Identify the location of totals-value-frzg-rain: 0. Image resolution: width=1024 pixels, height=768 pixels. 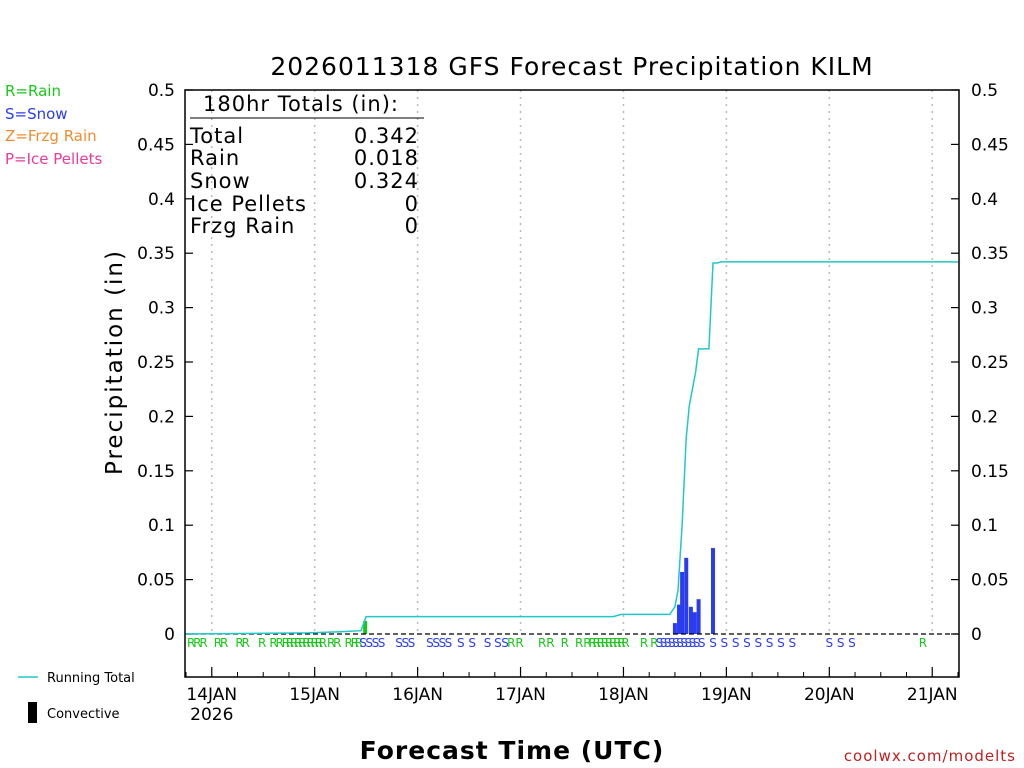
(412, 226).